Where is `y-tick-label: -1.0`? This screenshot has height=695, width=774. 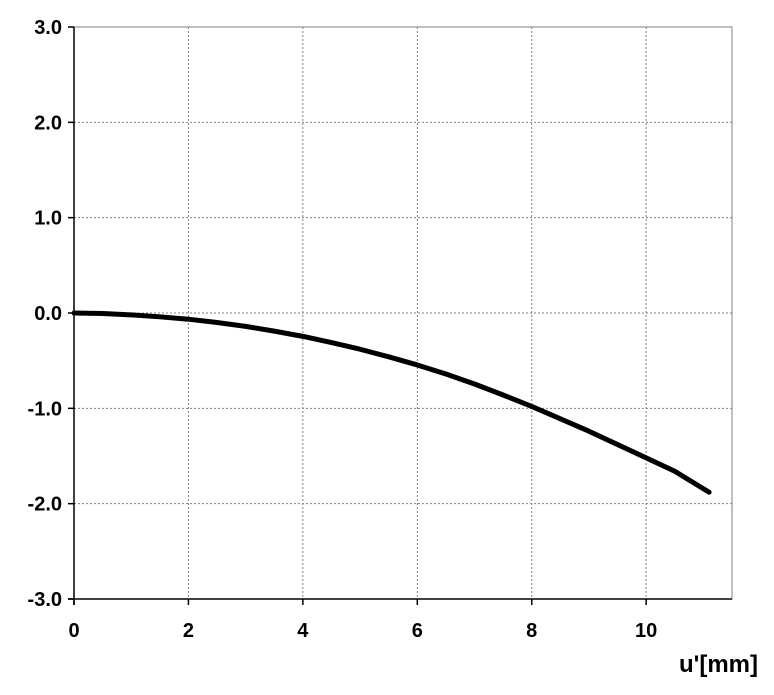
y-tick-label: -1.0 is located at coordinates (45, 409).